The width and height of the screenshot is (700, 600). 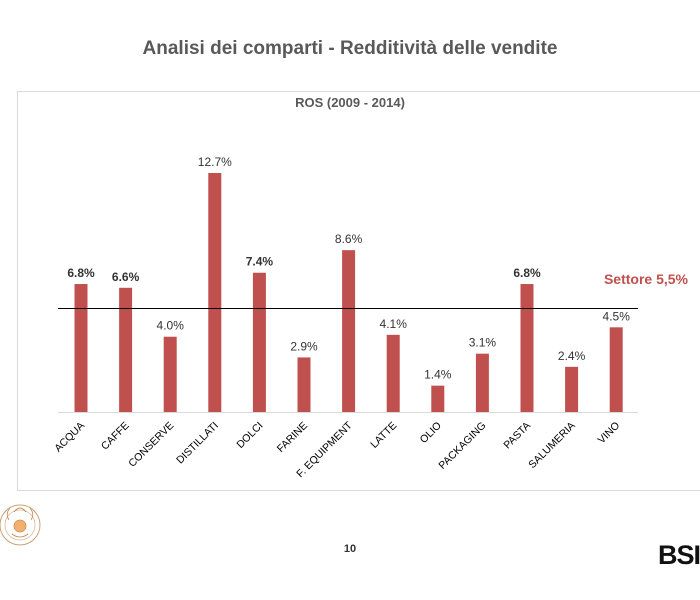 What do you see at coordinates (197, 443) in the screenshot?
I see `x-tick-label-3: DISTILLATI` at bounding box center [197, 443].